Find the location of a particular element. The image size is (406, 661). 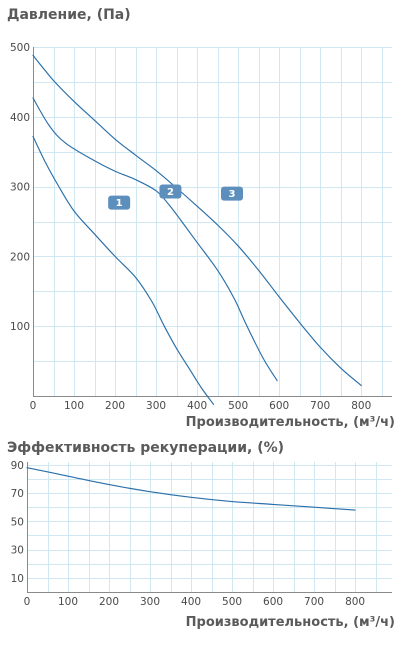

efficiency-x-tick-label: 600 is located at coordinates (273, 602).